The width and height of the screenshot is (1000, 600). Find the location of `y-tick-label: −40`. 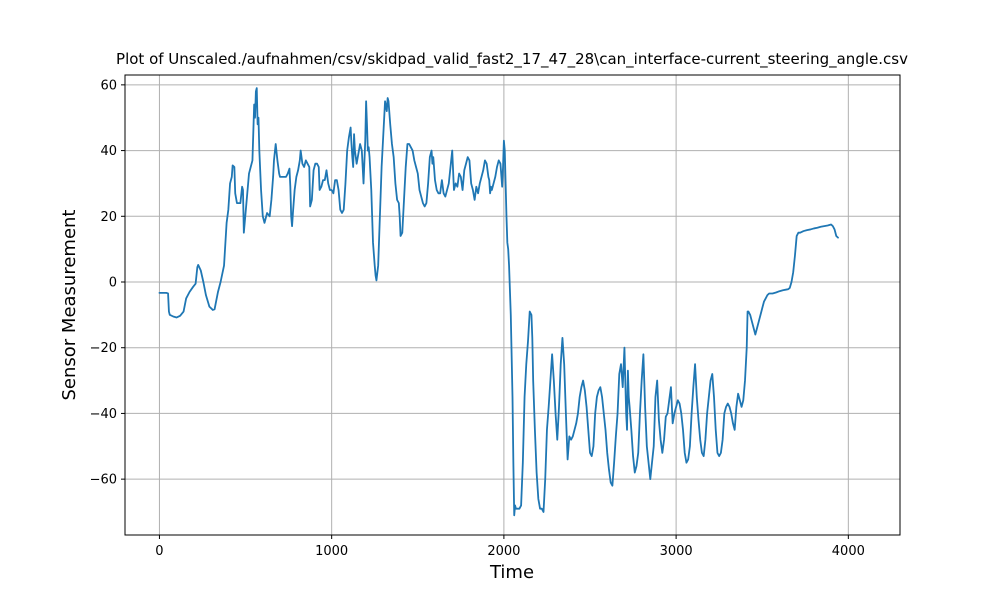

y-tick-label: −40 is located at coordinates (103, 414).